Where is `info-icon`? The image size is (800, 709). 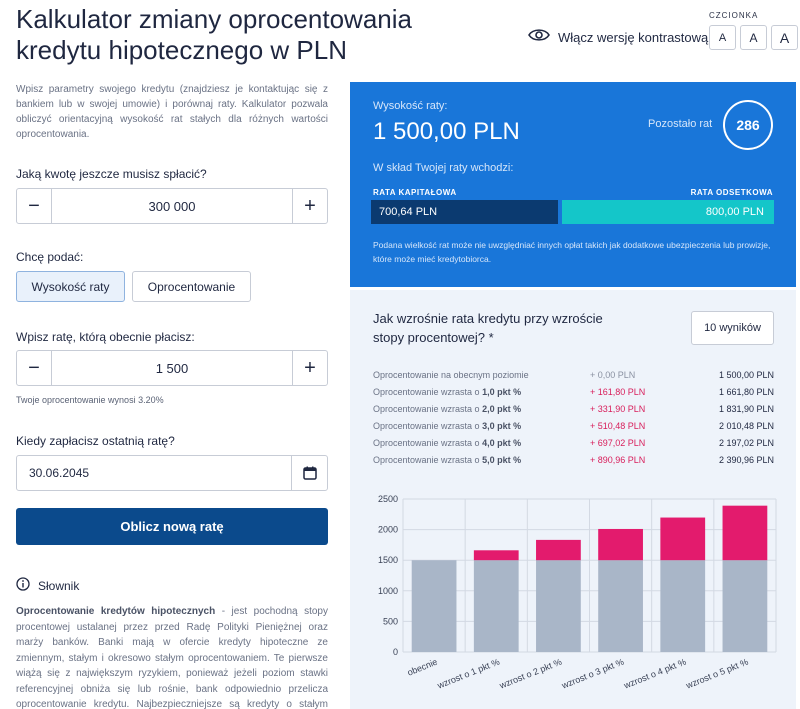
info-icon is located at coordinates (23, 585).